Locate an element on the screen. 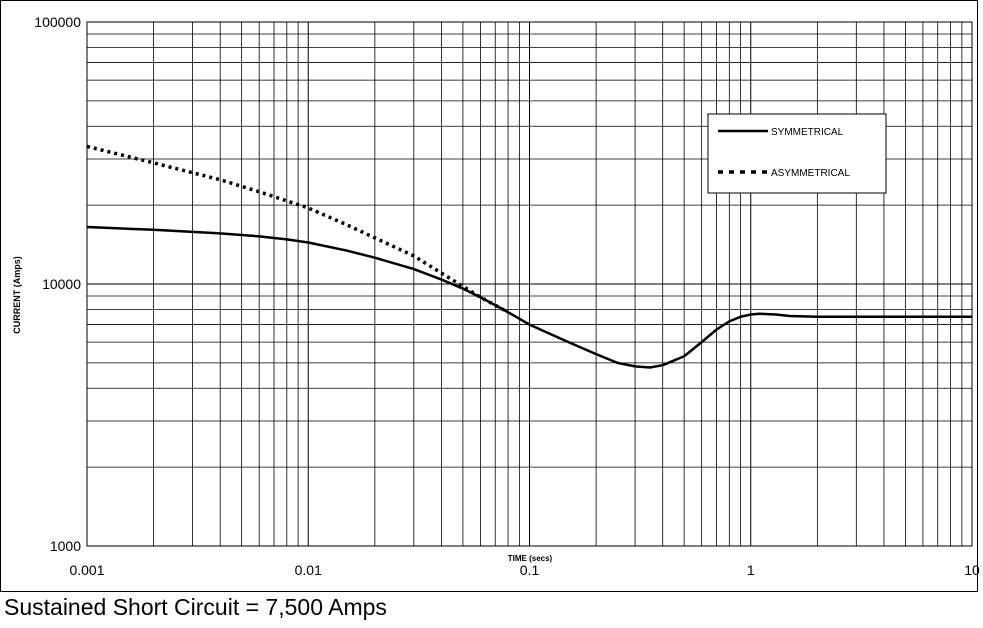 The width and height of the screenshot is (983, 628). x-axis-label: TIME (secs) is located at coordinates (530, 558).